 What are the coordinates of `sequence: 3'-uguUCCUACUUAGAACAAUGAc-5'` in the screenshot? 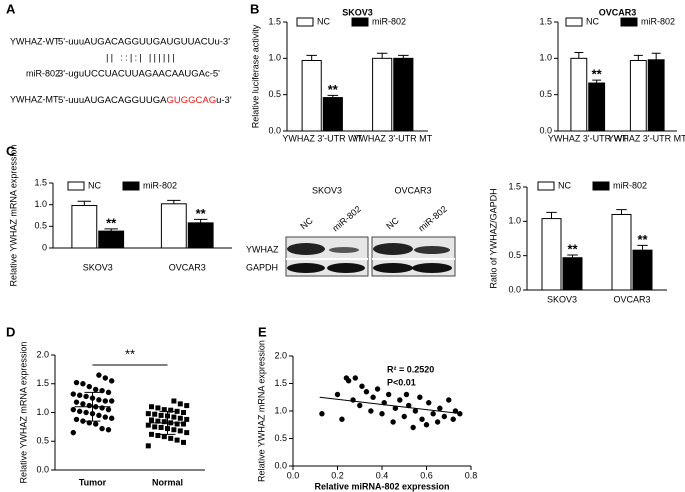 It's located at (139, 74).